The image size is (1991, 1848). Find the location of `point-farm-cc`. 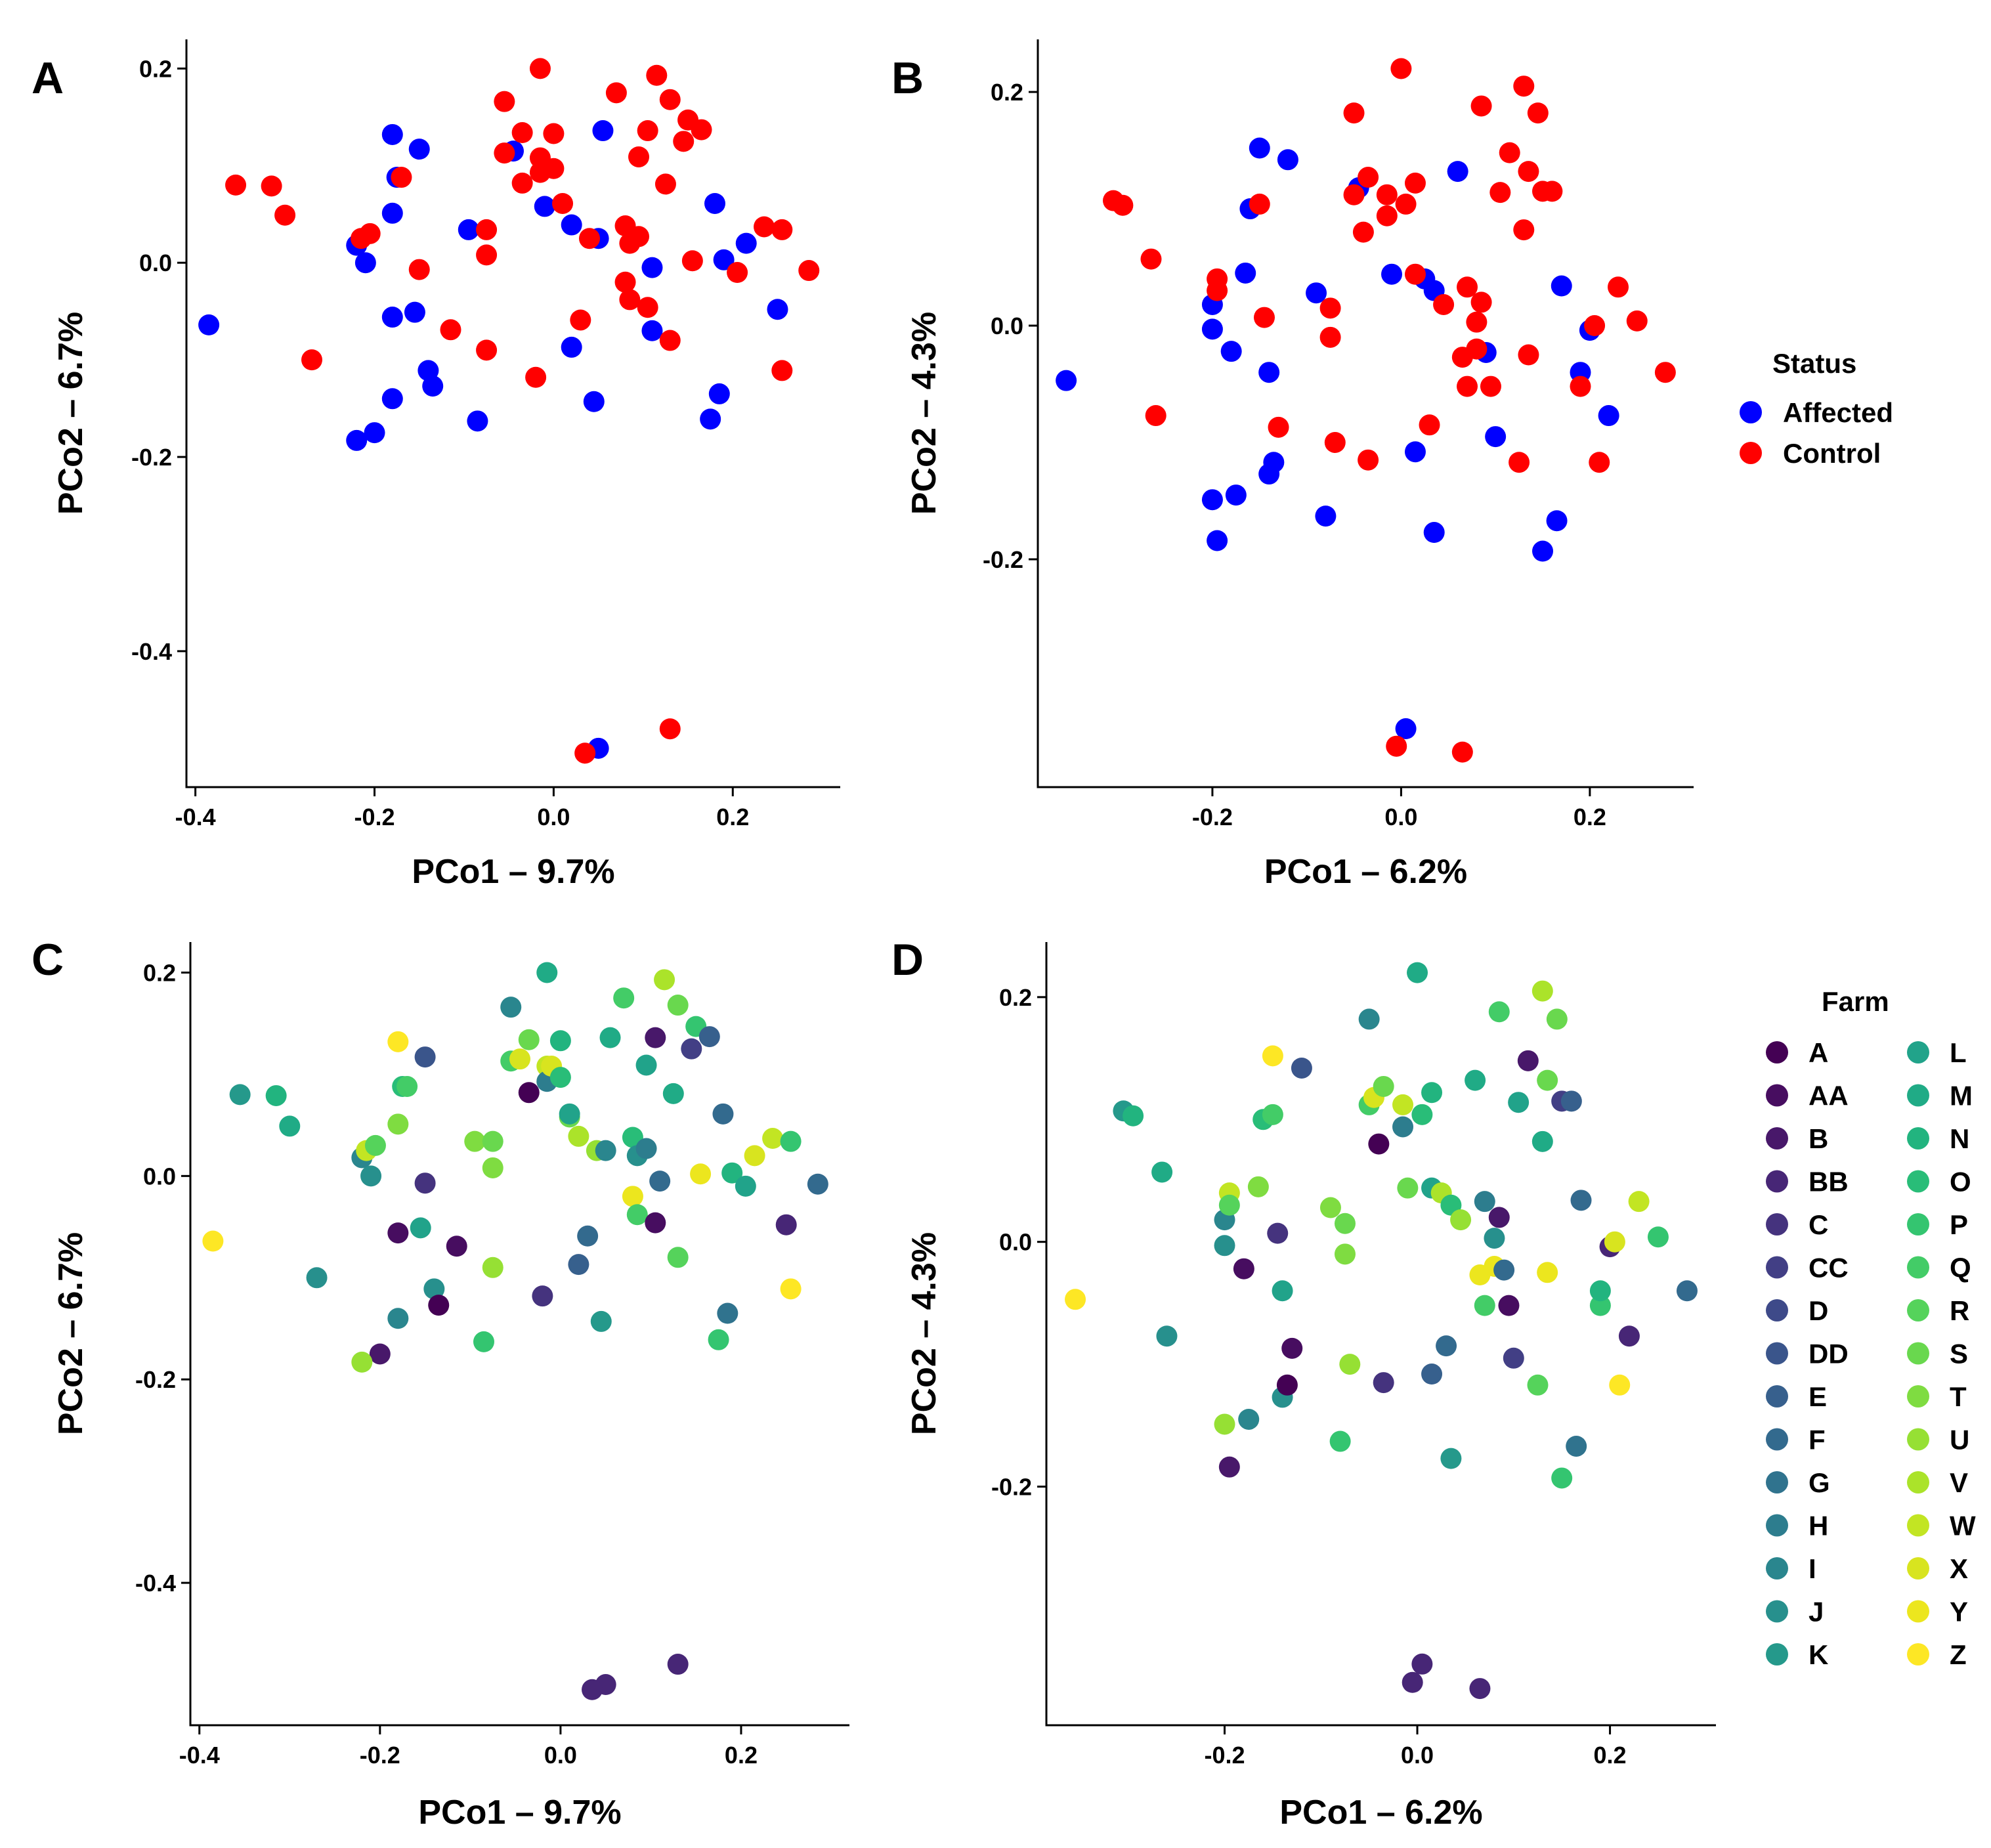

point-farm-cc is located at coordinates (691, 1049).